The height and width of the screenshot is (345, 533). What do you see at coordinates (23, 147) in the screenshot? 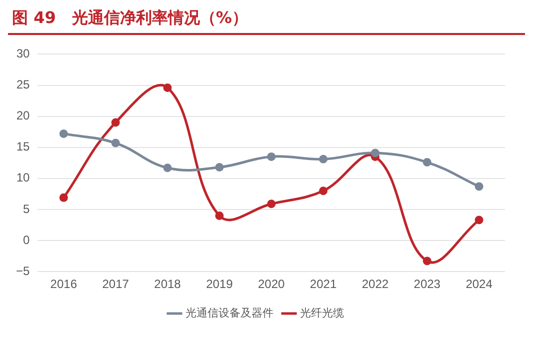
I see `y-tick-label: 15` at bounding box center [23, 147].